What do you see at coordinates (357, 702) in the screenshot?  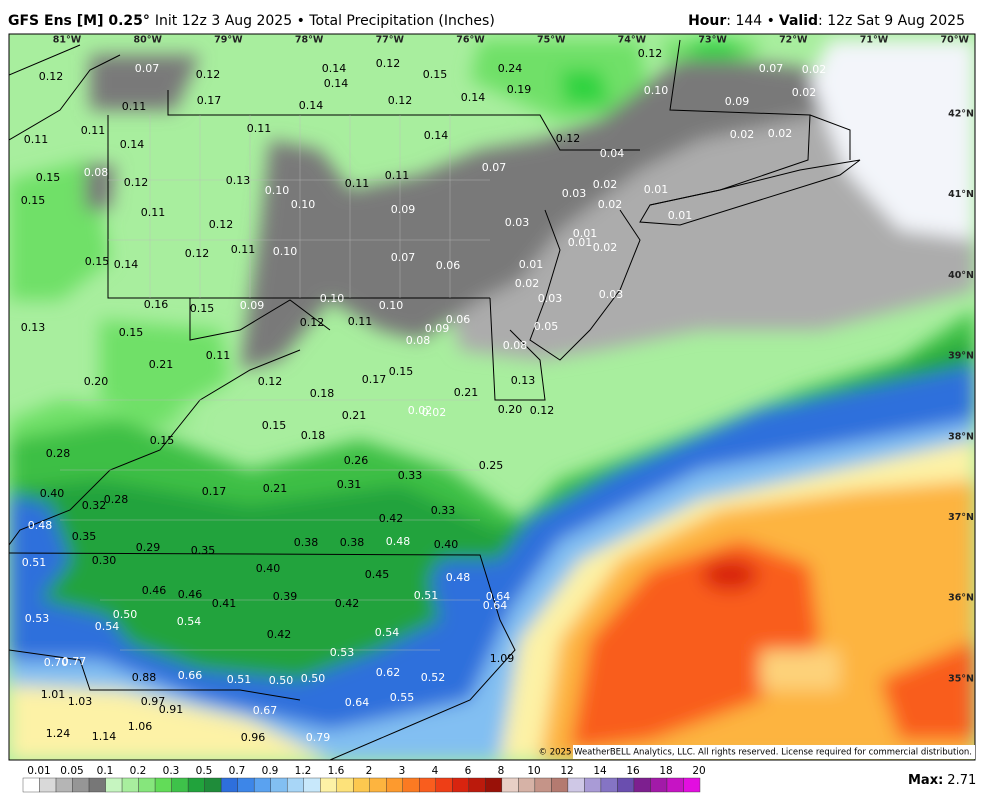 I see `precip-value: 0.64` at bounding box center [357, 702].